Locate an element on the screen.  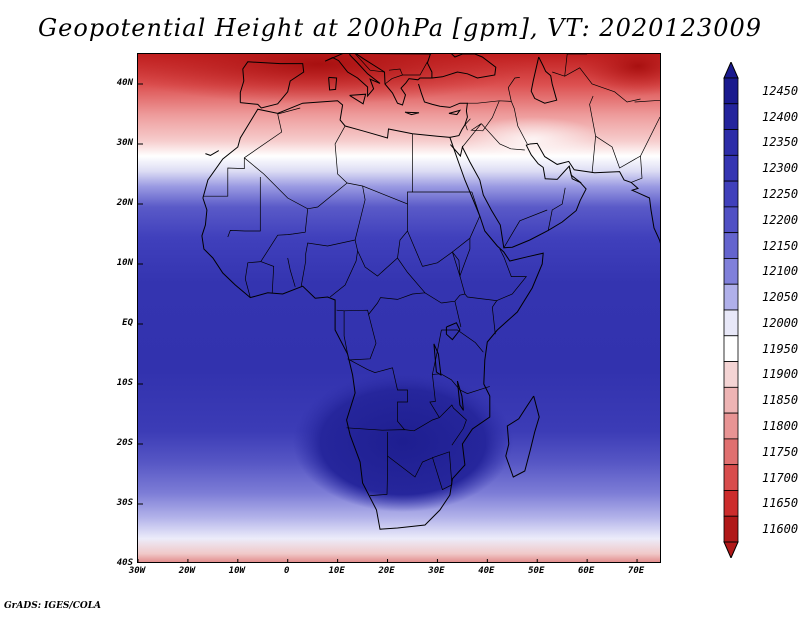
northeast-red-core is located at coordinates (619, 75).